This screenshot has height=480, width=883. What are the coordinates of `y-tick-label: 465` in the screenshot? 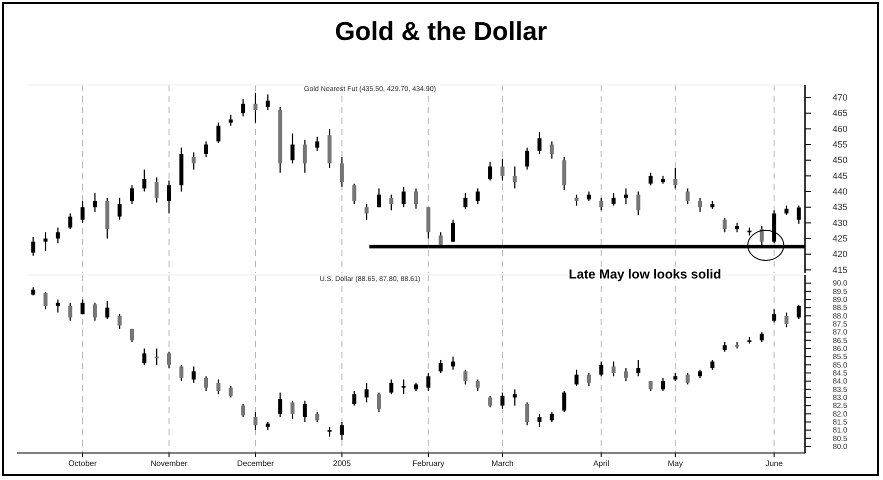 It's located at (840, 113).